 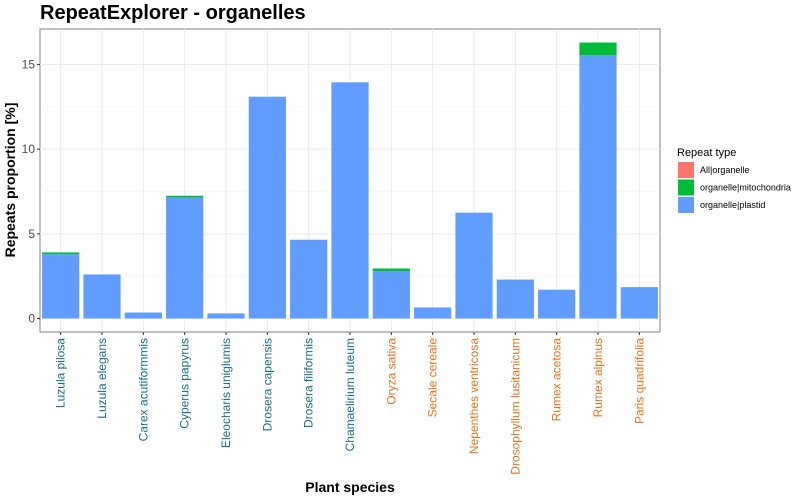 I want to click on legend-label: organelle|mitochondria, so click(x=745, y=188).